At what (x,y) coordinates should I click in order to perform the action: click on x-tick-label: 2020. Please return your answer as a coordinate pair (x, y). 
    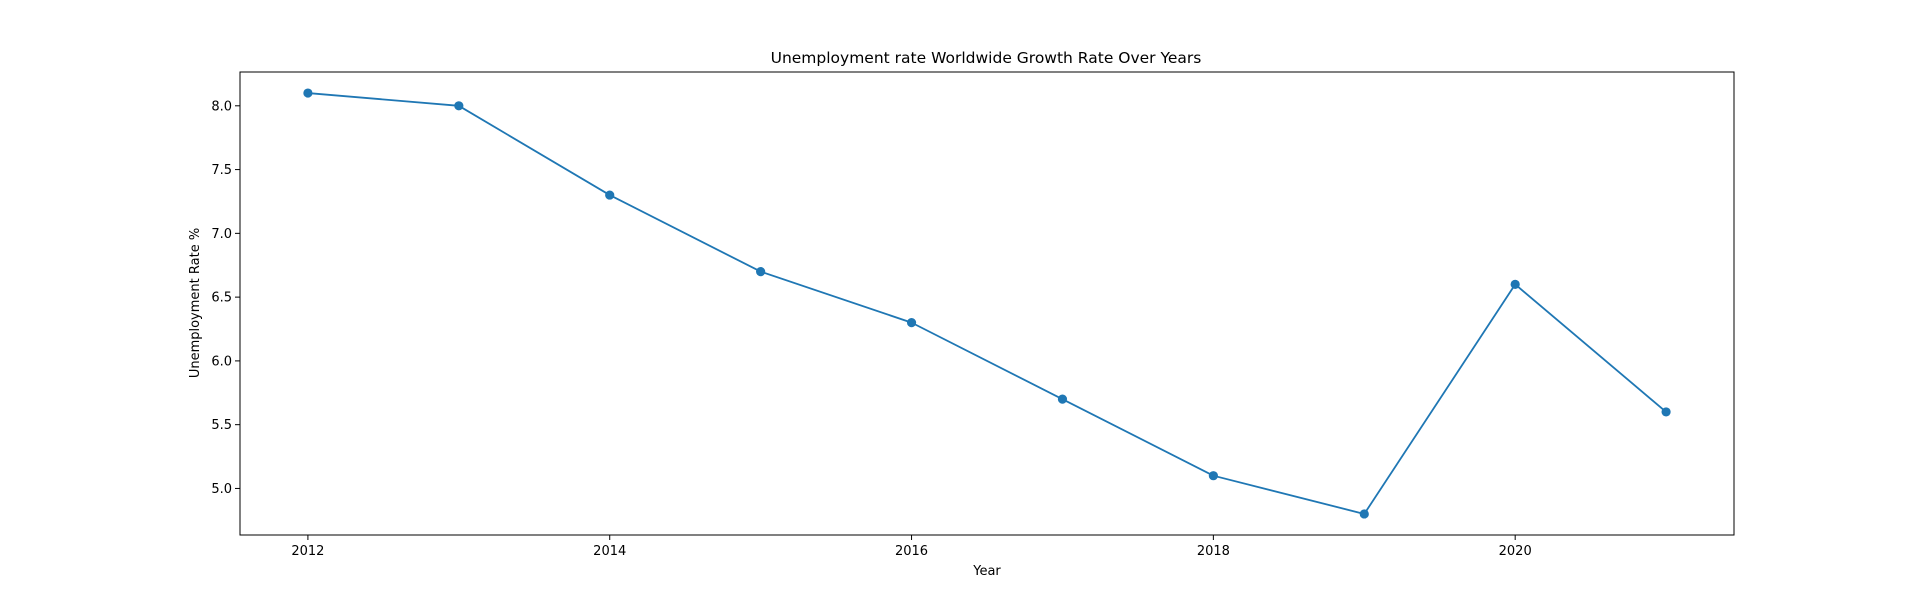
    Looking at the image, I should click on (1515, 551).